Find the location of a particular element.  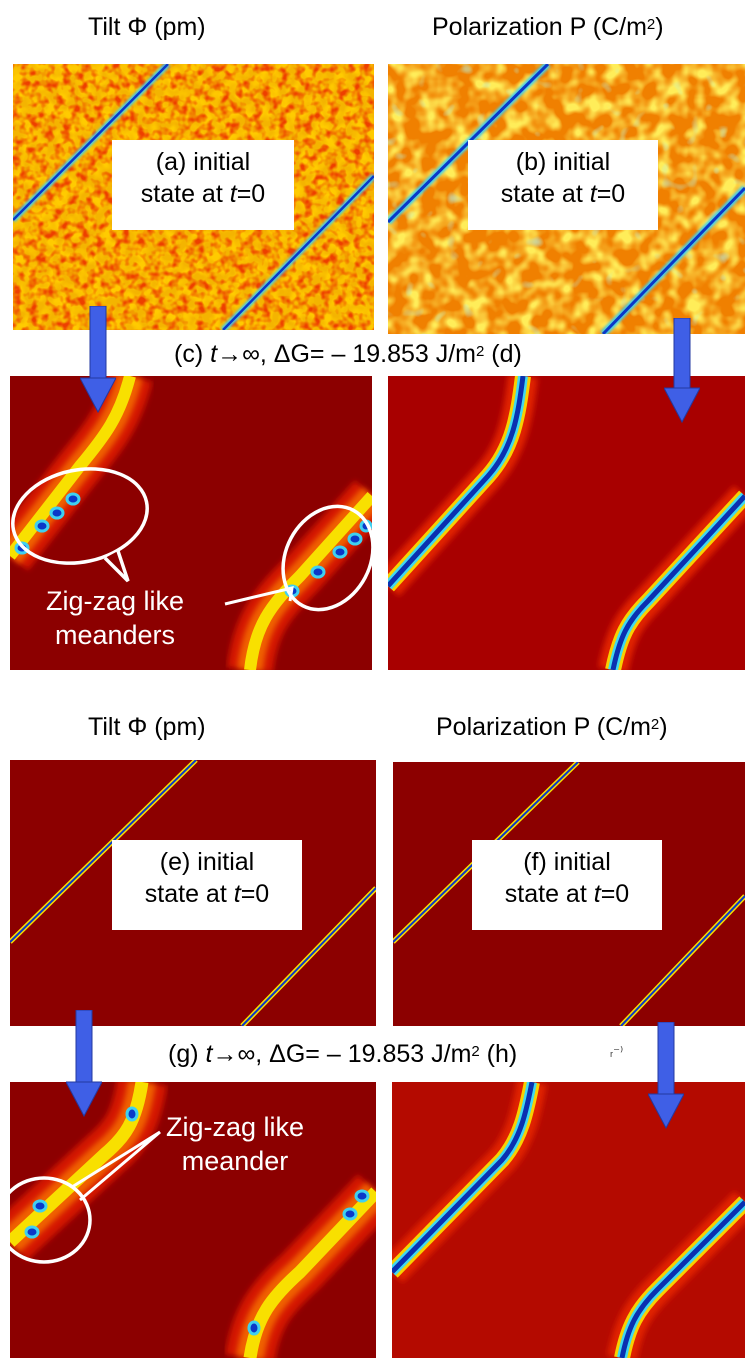

panel-e-t: t is located at coordinates (237, 894).